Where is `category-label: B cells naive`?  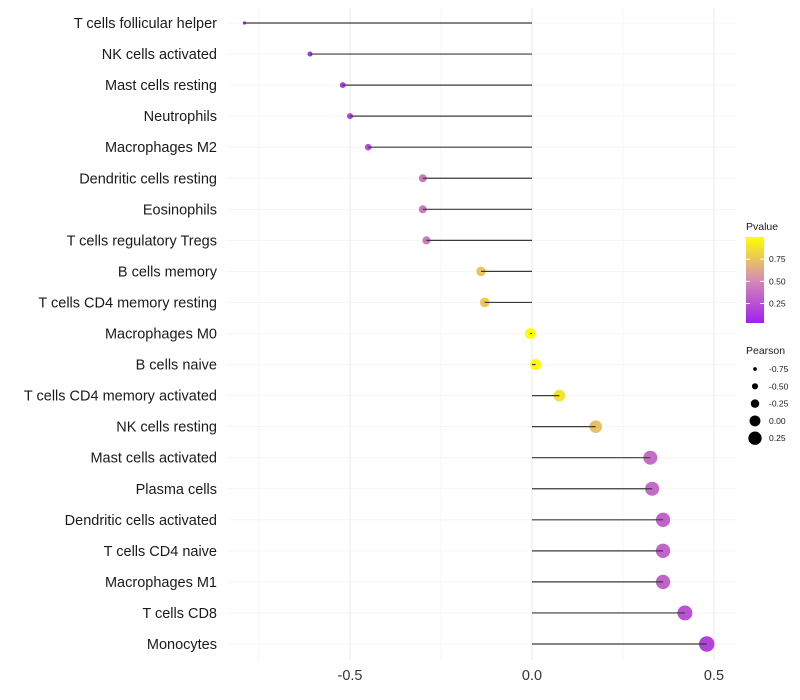 category-label: B cells naive is located at coordinates (176, 366).